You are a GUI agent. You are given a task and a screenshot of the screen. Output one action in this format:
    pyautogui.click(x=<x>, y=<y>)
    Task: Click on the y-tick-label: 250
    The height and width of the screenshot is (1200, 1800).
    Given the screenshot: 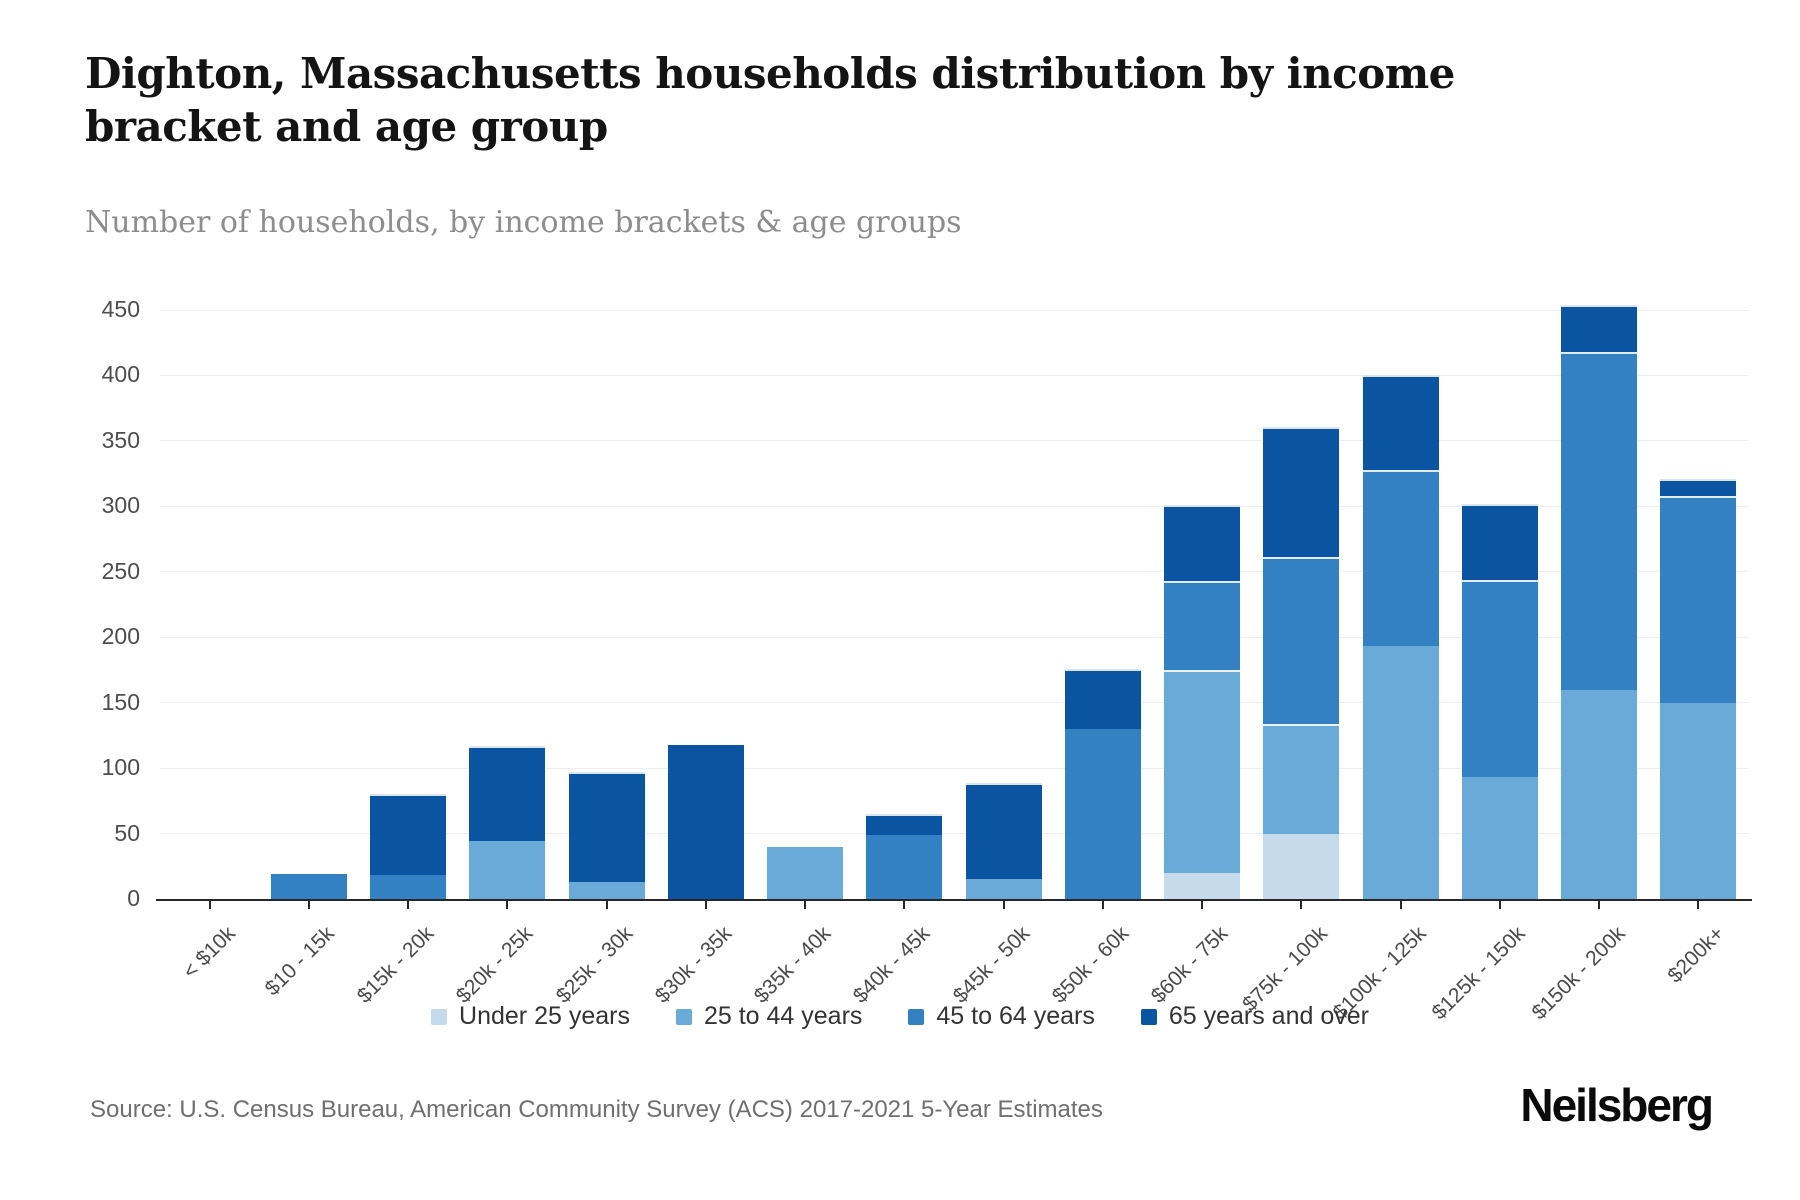 What is the action you would take?
    pyautogui.click(x=120, y=570)
    